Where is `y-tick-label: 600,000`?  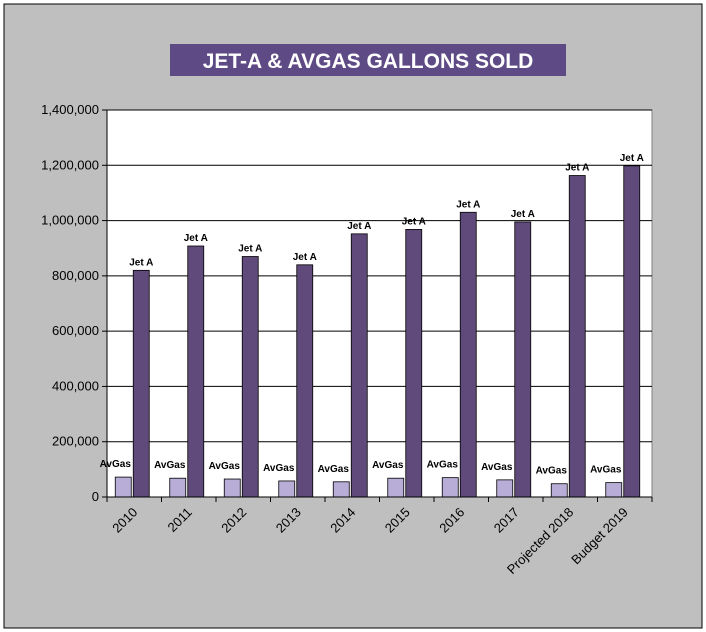
y-tick-label: 600,000 is located at coordinates (75, 330).